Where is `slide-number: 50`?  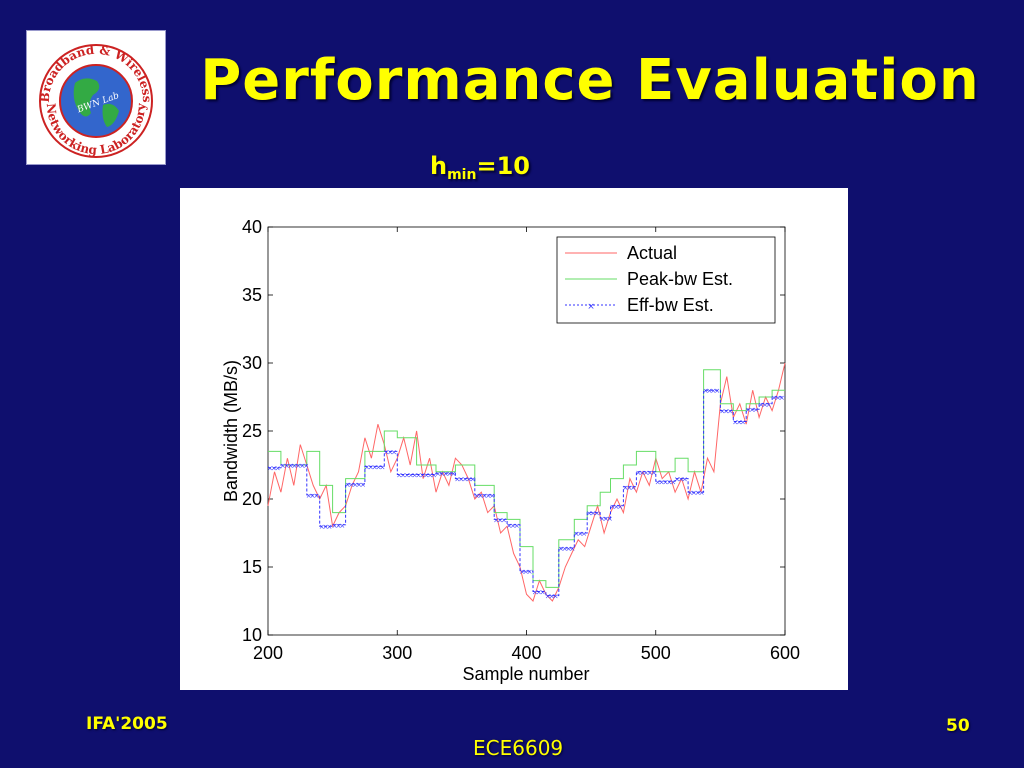
slide-number: 50 is located at coordinates (958, 726).